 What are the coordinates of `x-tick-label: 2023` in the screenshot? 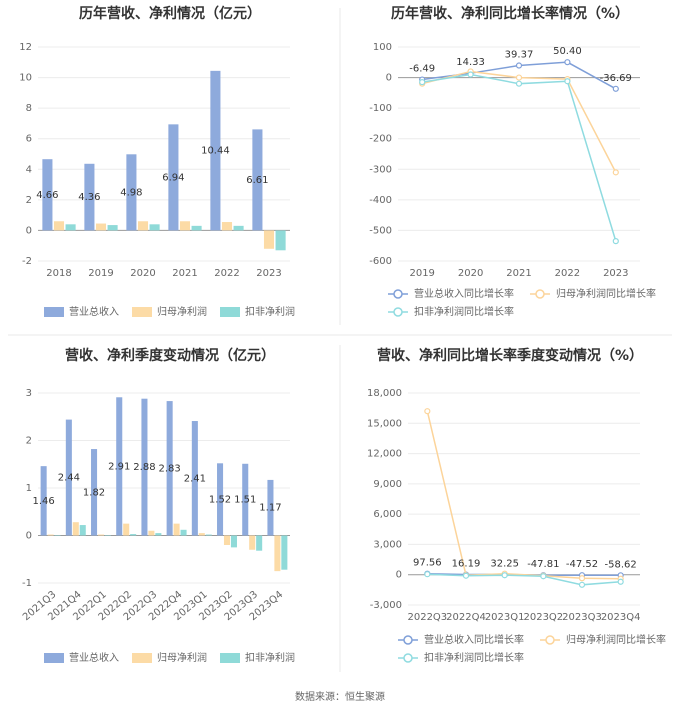 It's located at (268, 273).